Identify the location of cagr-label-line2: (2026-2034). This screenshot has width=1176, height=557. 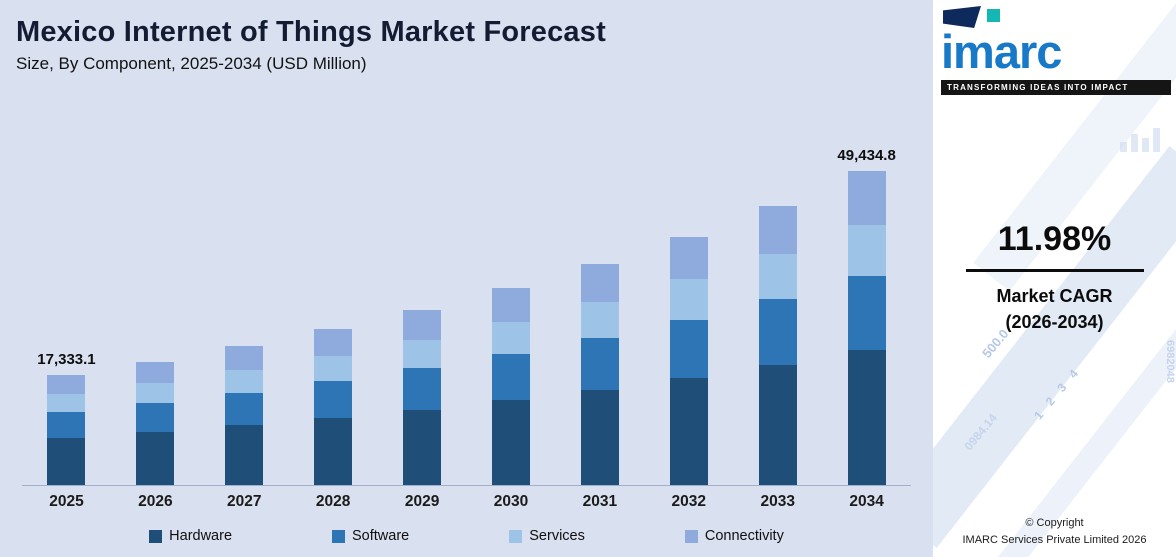
(1054, 322).